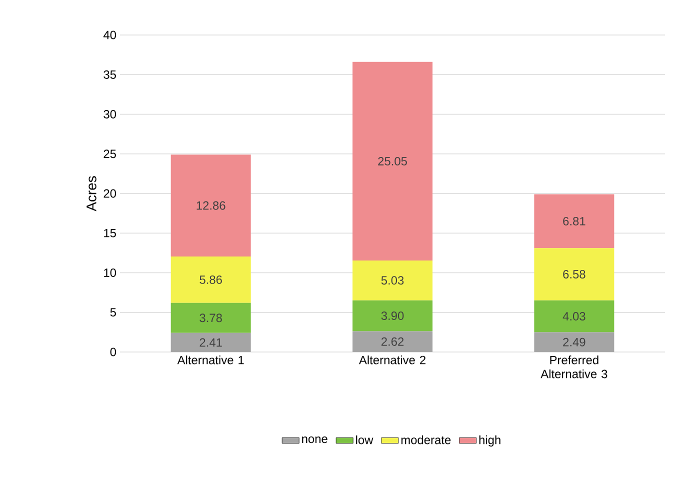 The width and height of the screenshot is (678, 480). I want to click on data-label: 3.78, so click(211, 318).